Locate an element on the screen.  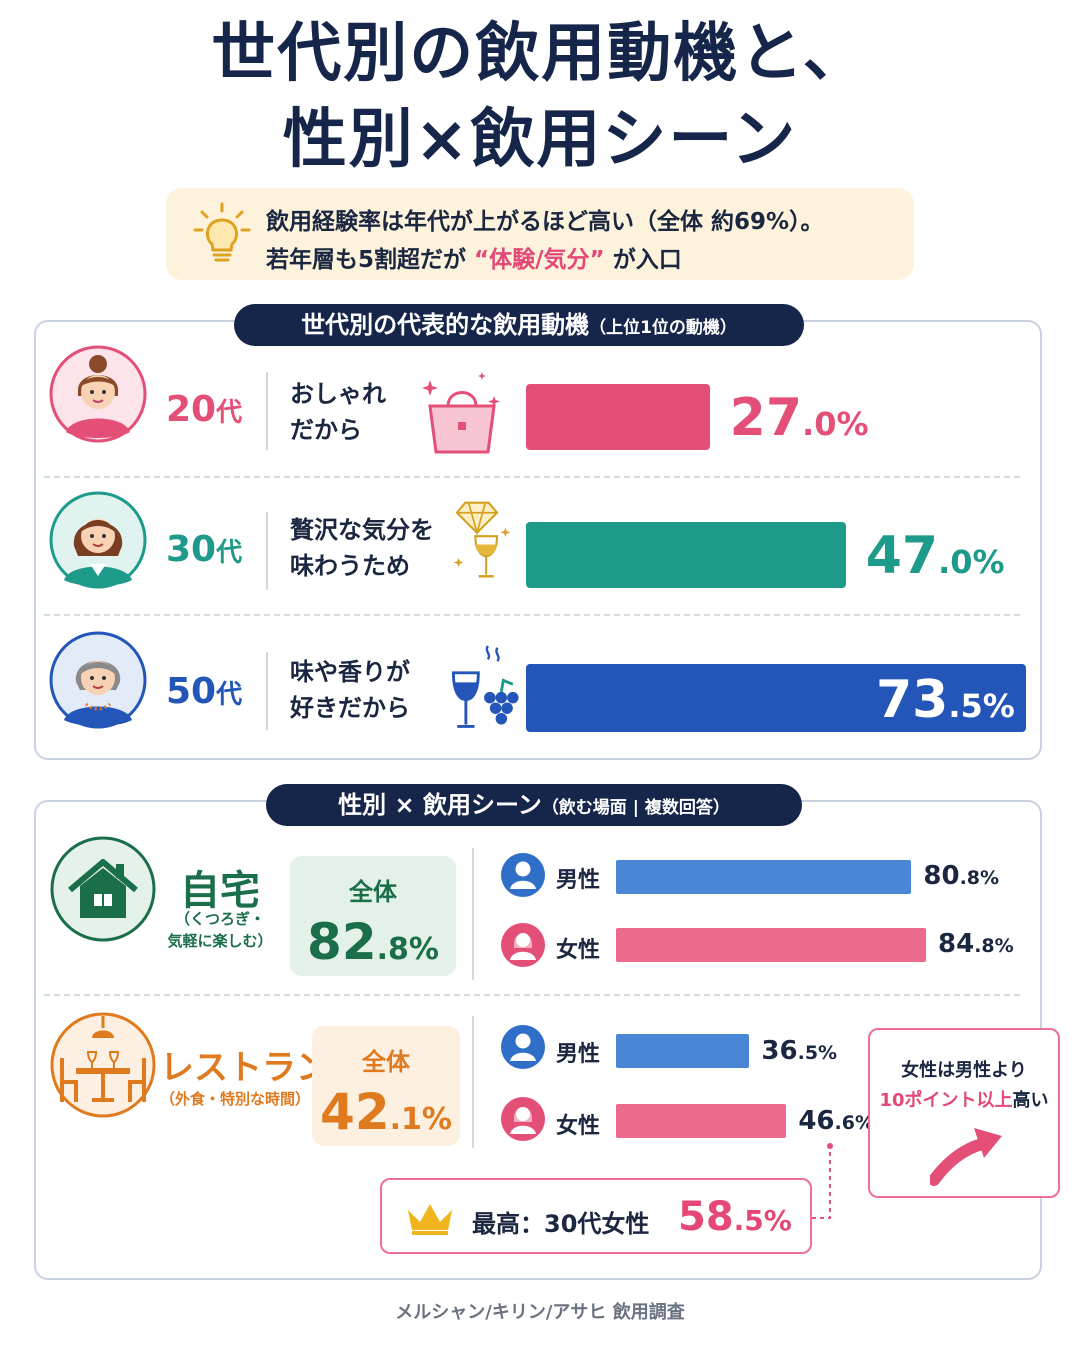
total-box-restaurant: 全体 42.1% is located at coordinates (386, 1086).